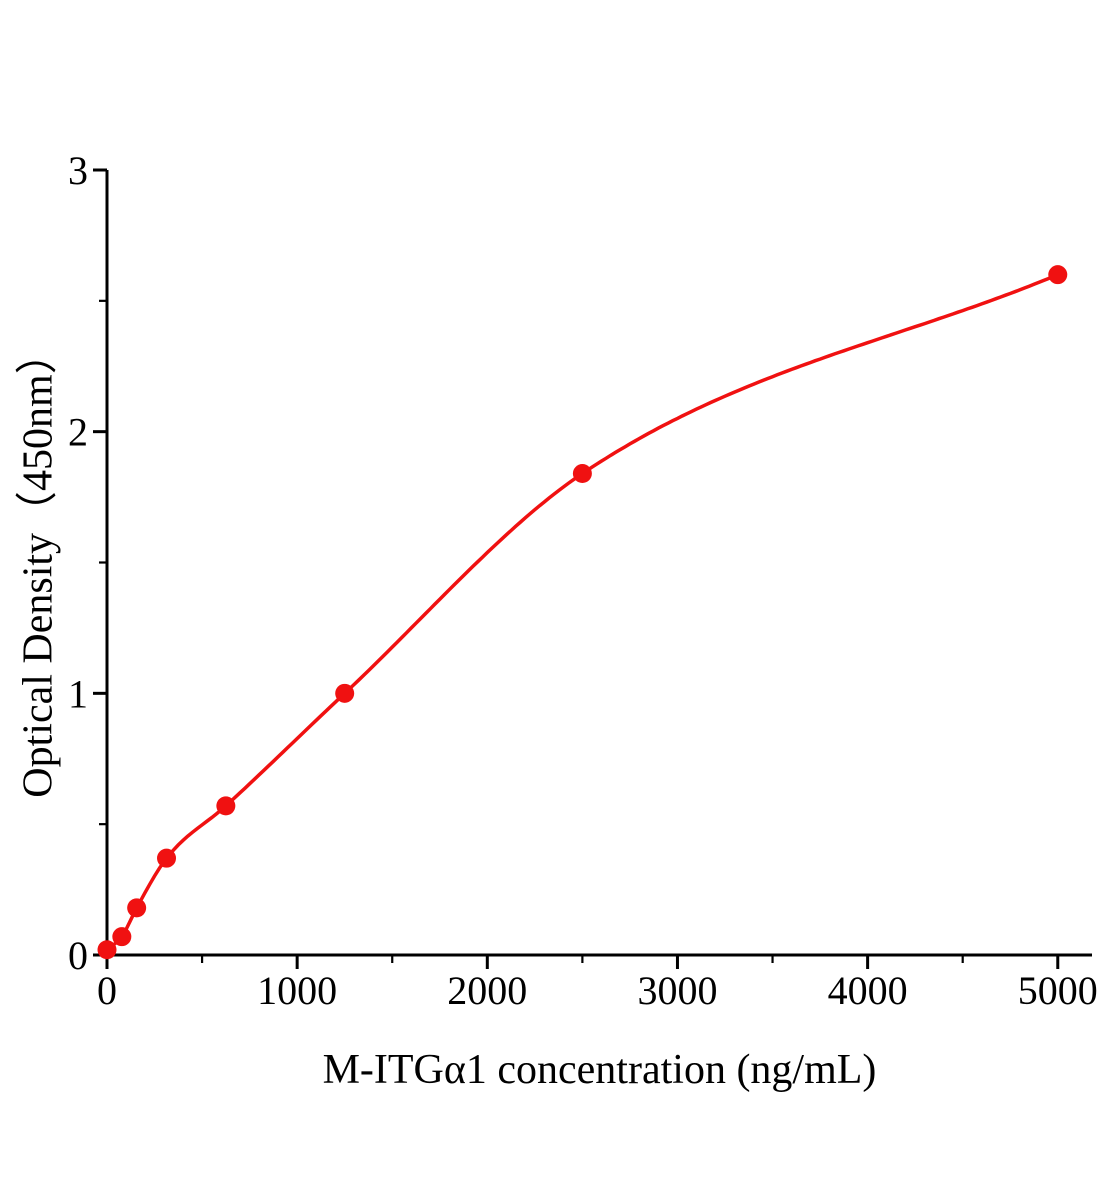 The width and height of the screenshot is (1104, 1200). What do you see at coordinates (78, 955) in the screenshot?
I see `y-tick-label: 0` at bounding box center [78, 955].